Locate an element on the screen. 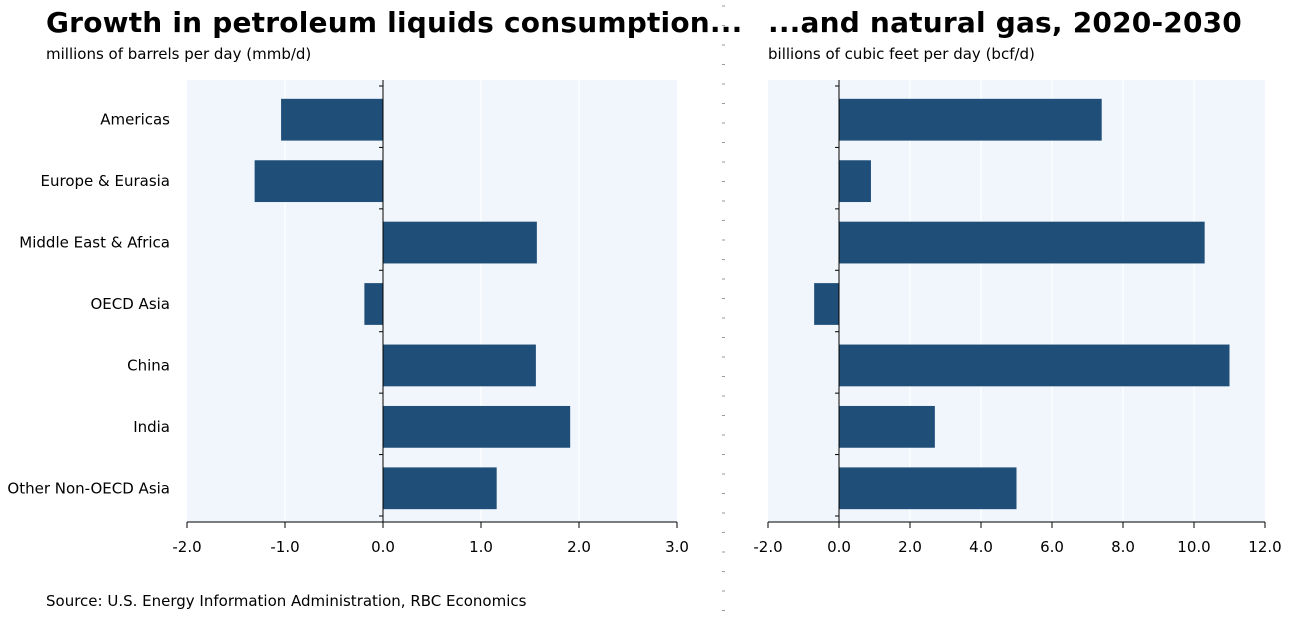 The image size is (1295, 621). left-bar-americas is located at coordinates (332, 119).